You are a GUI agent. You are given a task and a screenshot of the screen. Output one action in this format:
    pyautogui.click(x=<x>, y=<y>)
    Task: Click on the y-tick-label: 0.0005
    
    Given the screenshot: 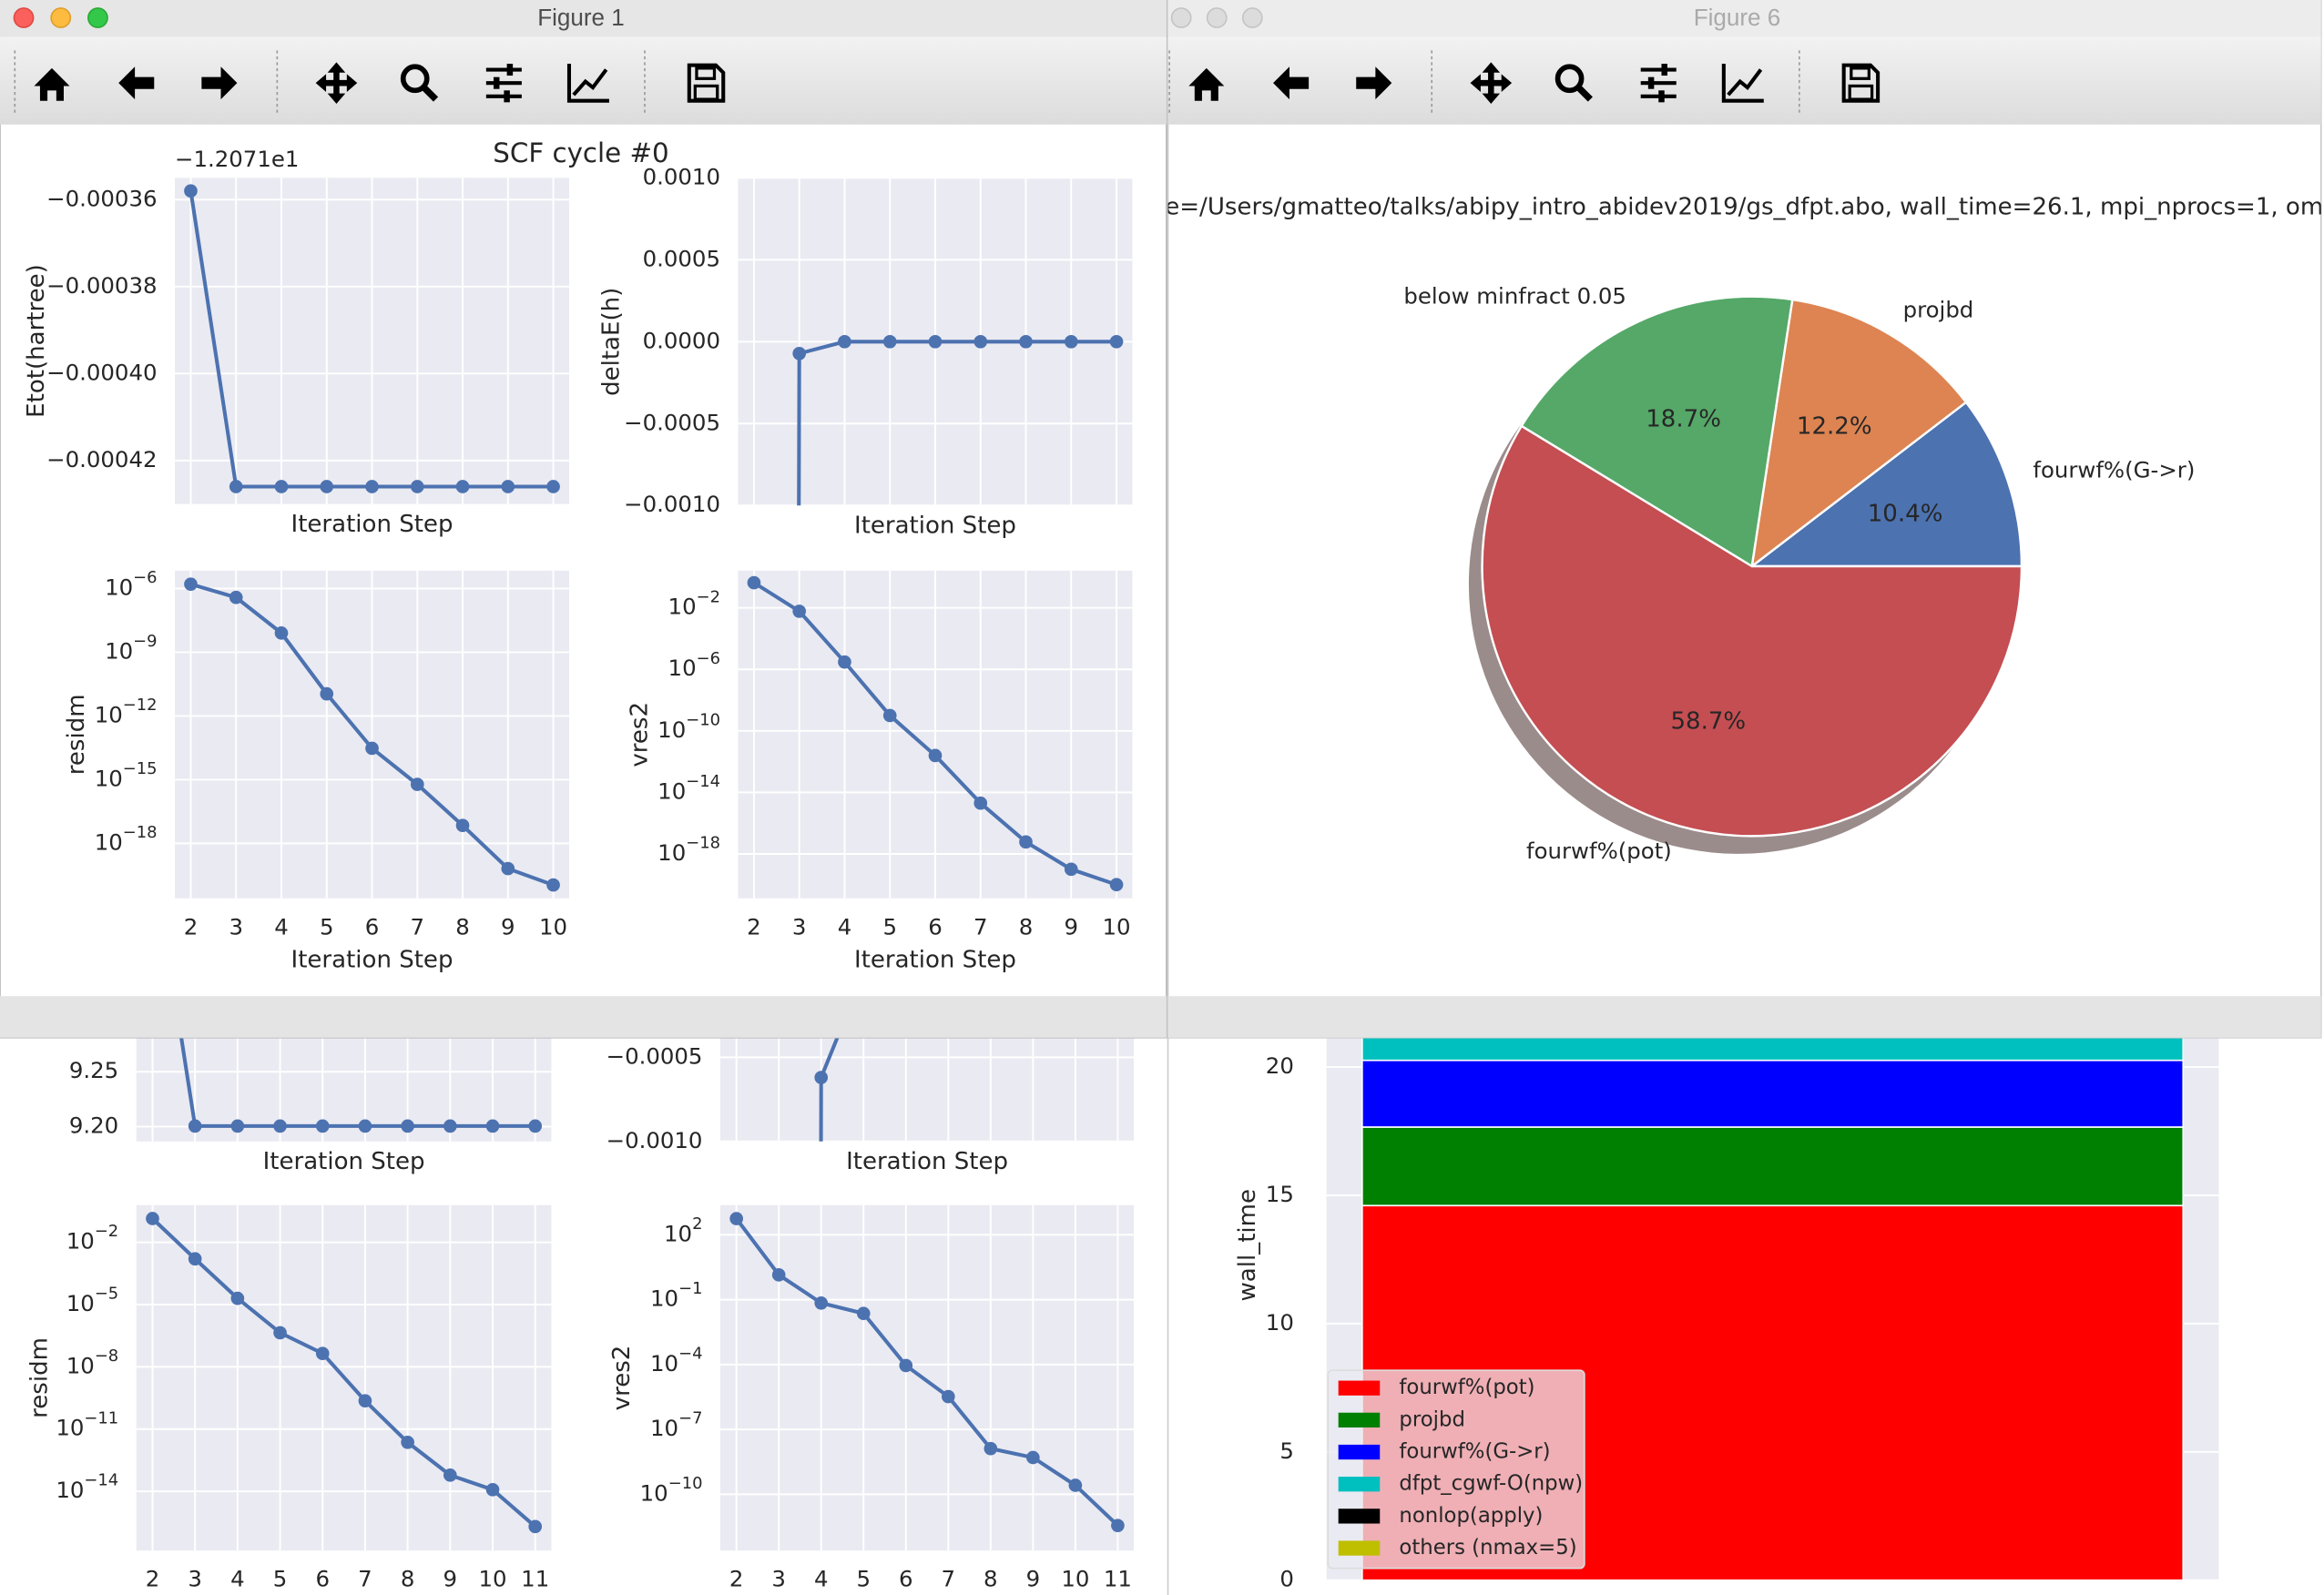 What is the action you would take?
    pyautogui.click(x=681, y=258)
    